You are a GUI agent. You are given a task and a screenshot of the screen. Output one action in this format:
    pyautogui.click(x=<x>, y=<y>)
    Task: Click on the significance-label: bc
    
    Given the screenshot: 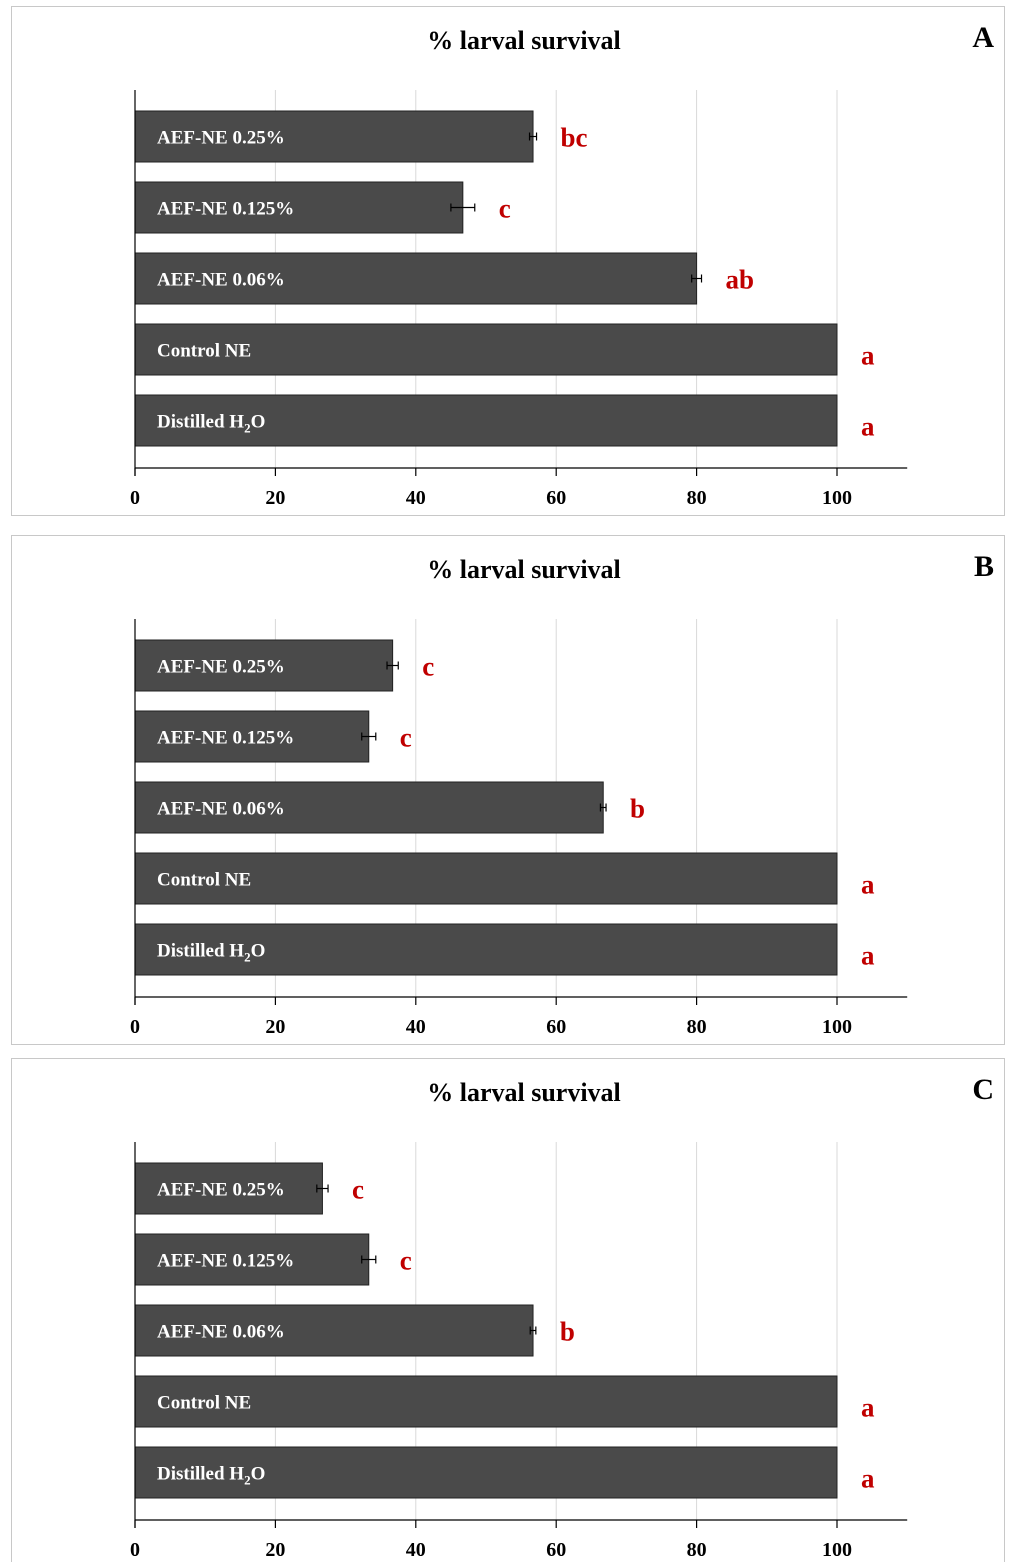 What is the action you would take?
    pyautogui.click(x=574, y=138)
    